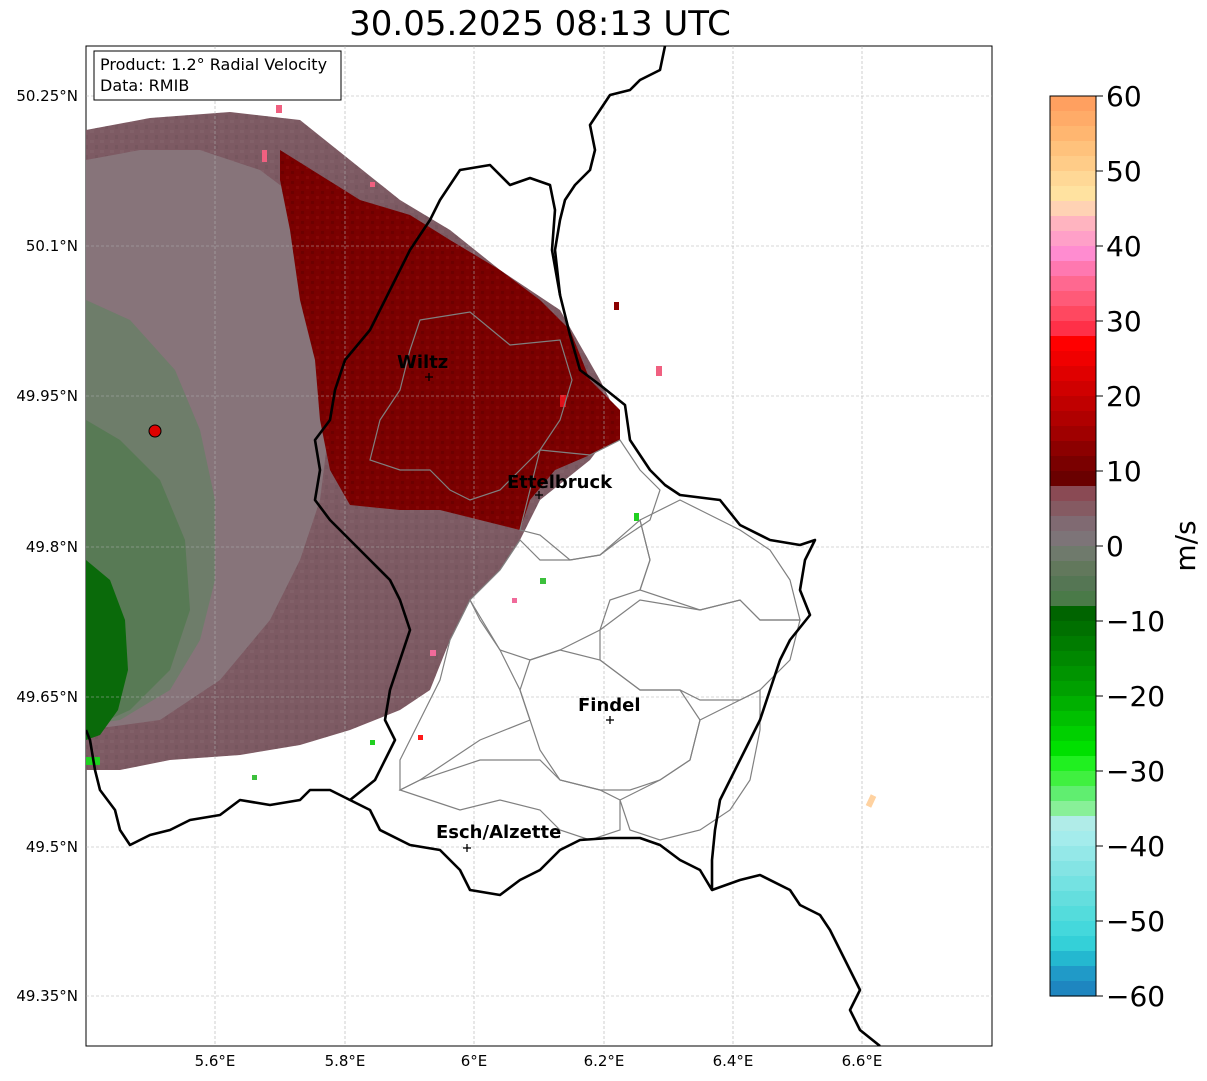  What do you see at coordinates (1135, 696) in the screenshot?
I see `colorbar-tick-label: −20` at bounding box center [1135, 696].